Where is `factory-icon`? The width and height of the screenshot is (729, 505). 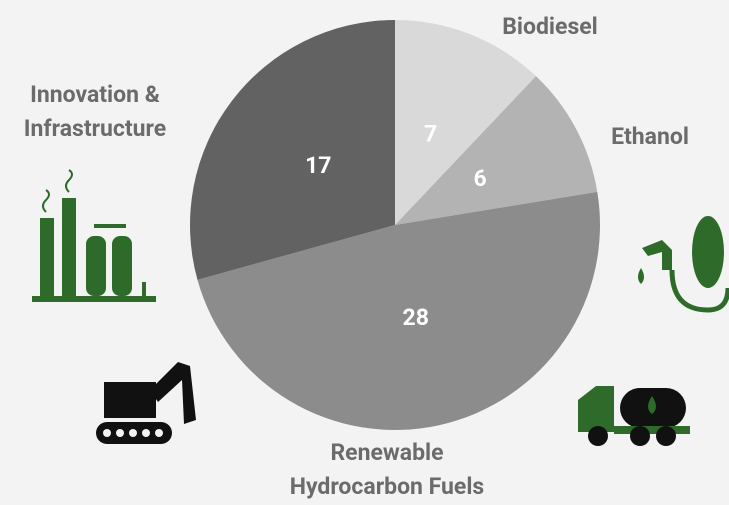
factory-icon is located at coordinates (94, 235).